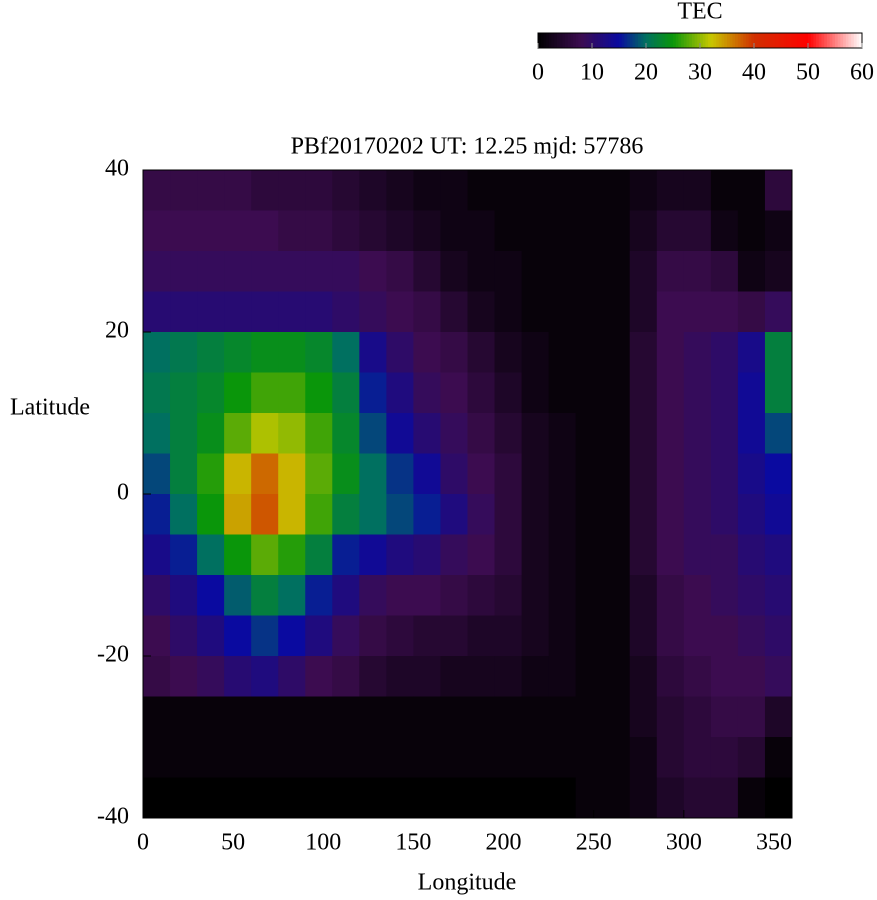 Image resolution: width=877 pixels, height=900 pixels. What do you see at coordinates (113, 817) in the screenshot?
I see `y-tick-label: -40` at bounding box center [113, 817].